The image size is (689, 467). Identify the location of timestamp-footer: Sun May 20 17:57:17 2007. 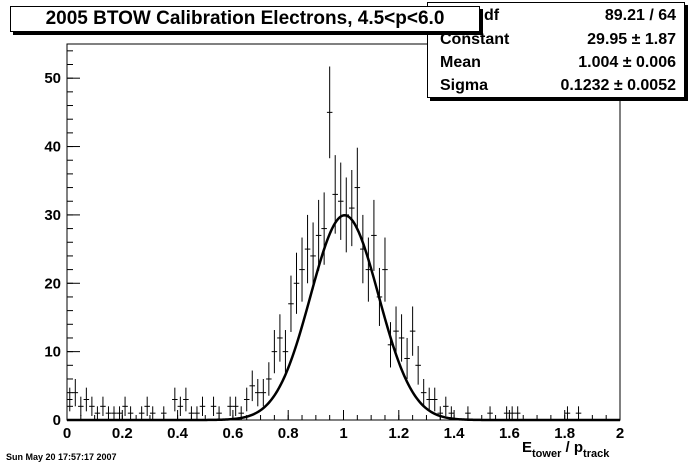
(61, 457).